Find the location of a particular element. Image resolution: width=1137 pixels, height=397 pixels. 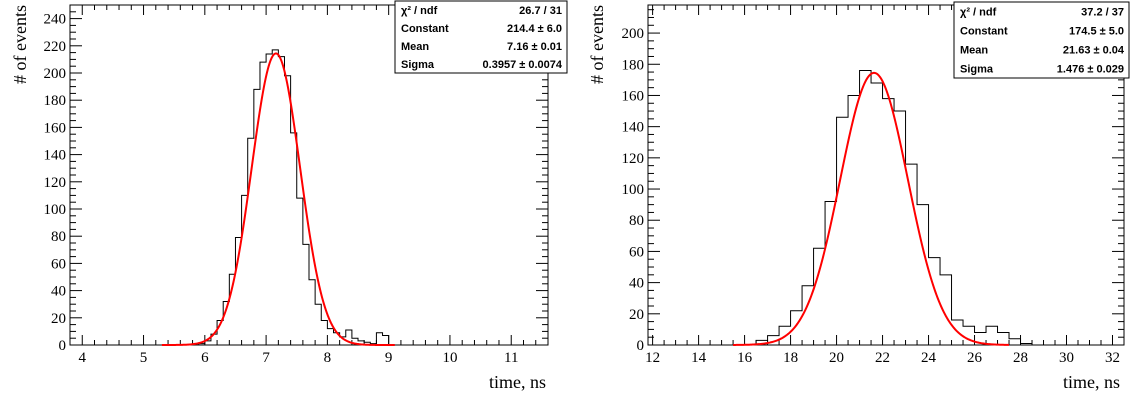

stats-value: 26.7 / 31 is located at coordinates (540, 11).